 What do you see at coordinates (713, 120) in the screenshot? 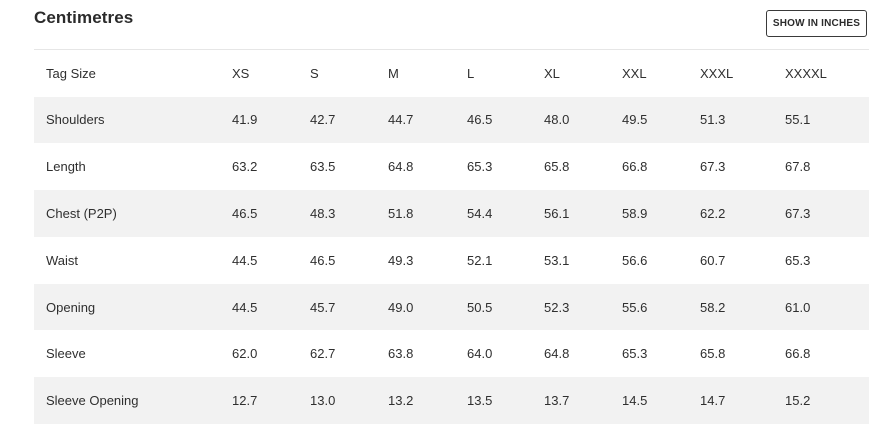
I see `table-cell: 51.3` at bounding box center [713, 120].